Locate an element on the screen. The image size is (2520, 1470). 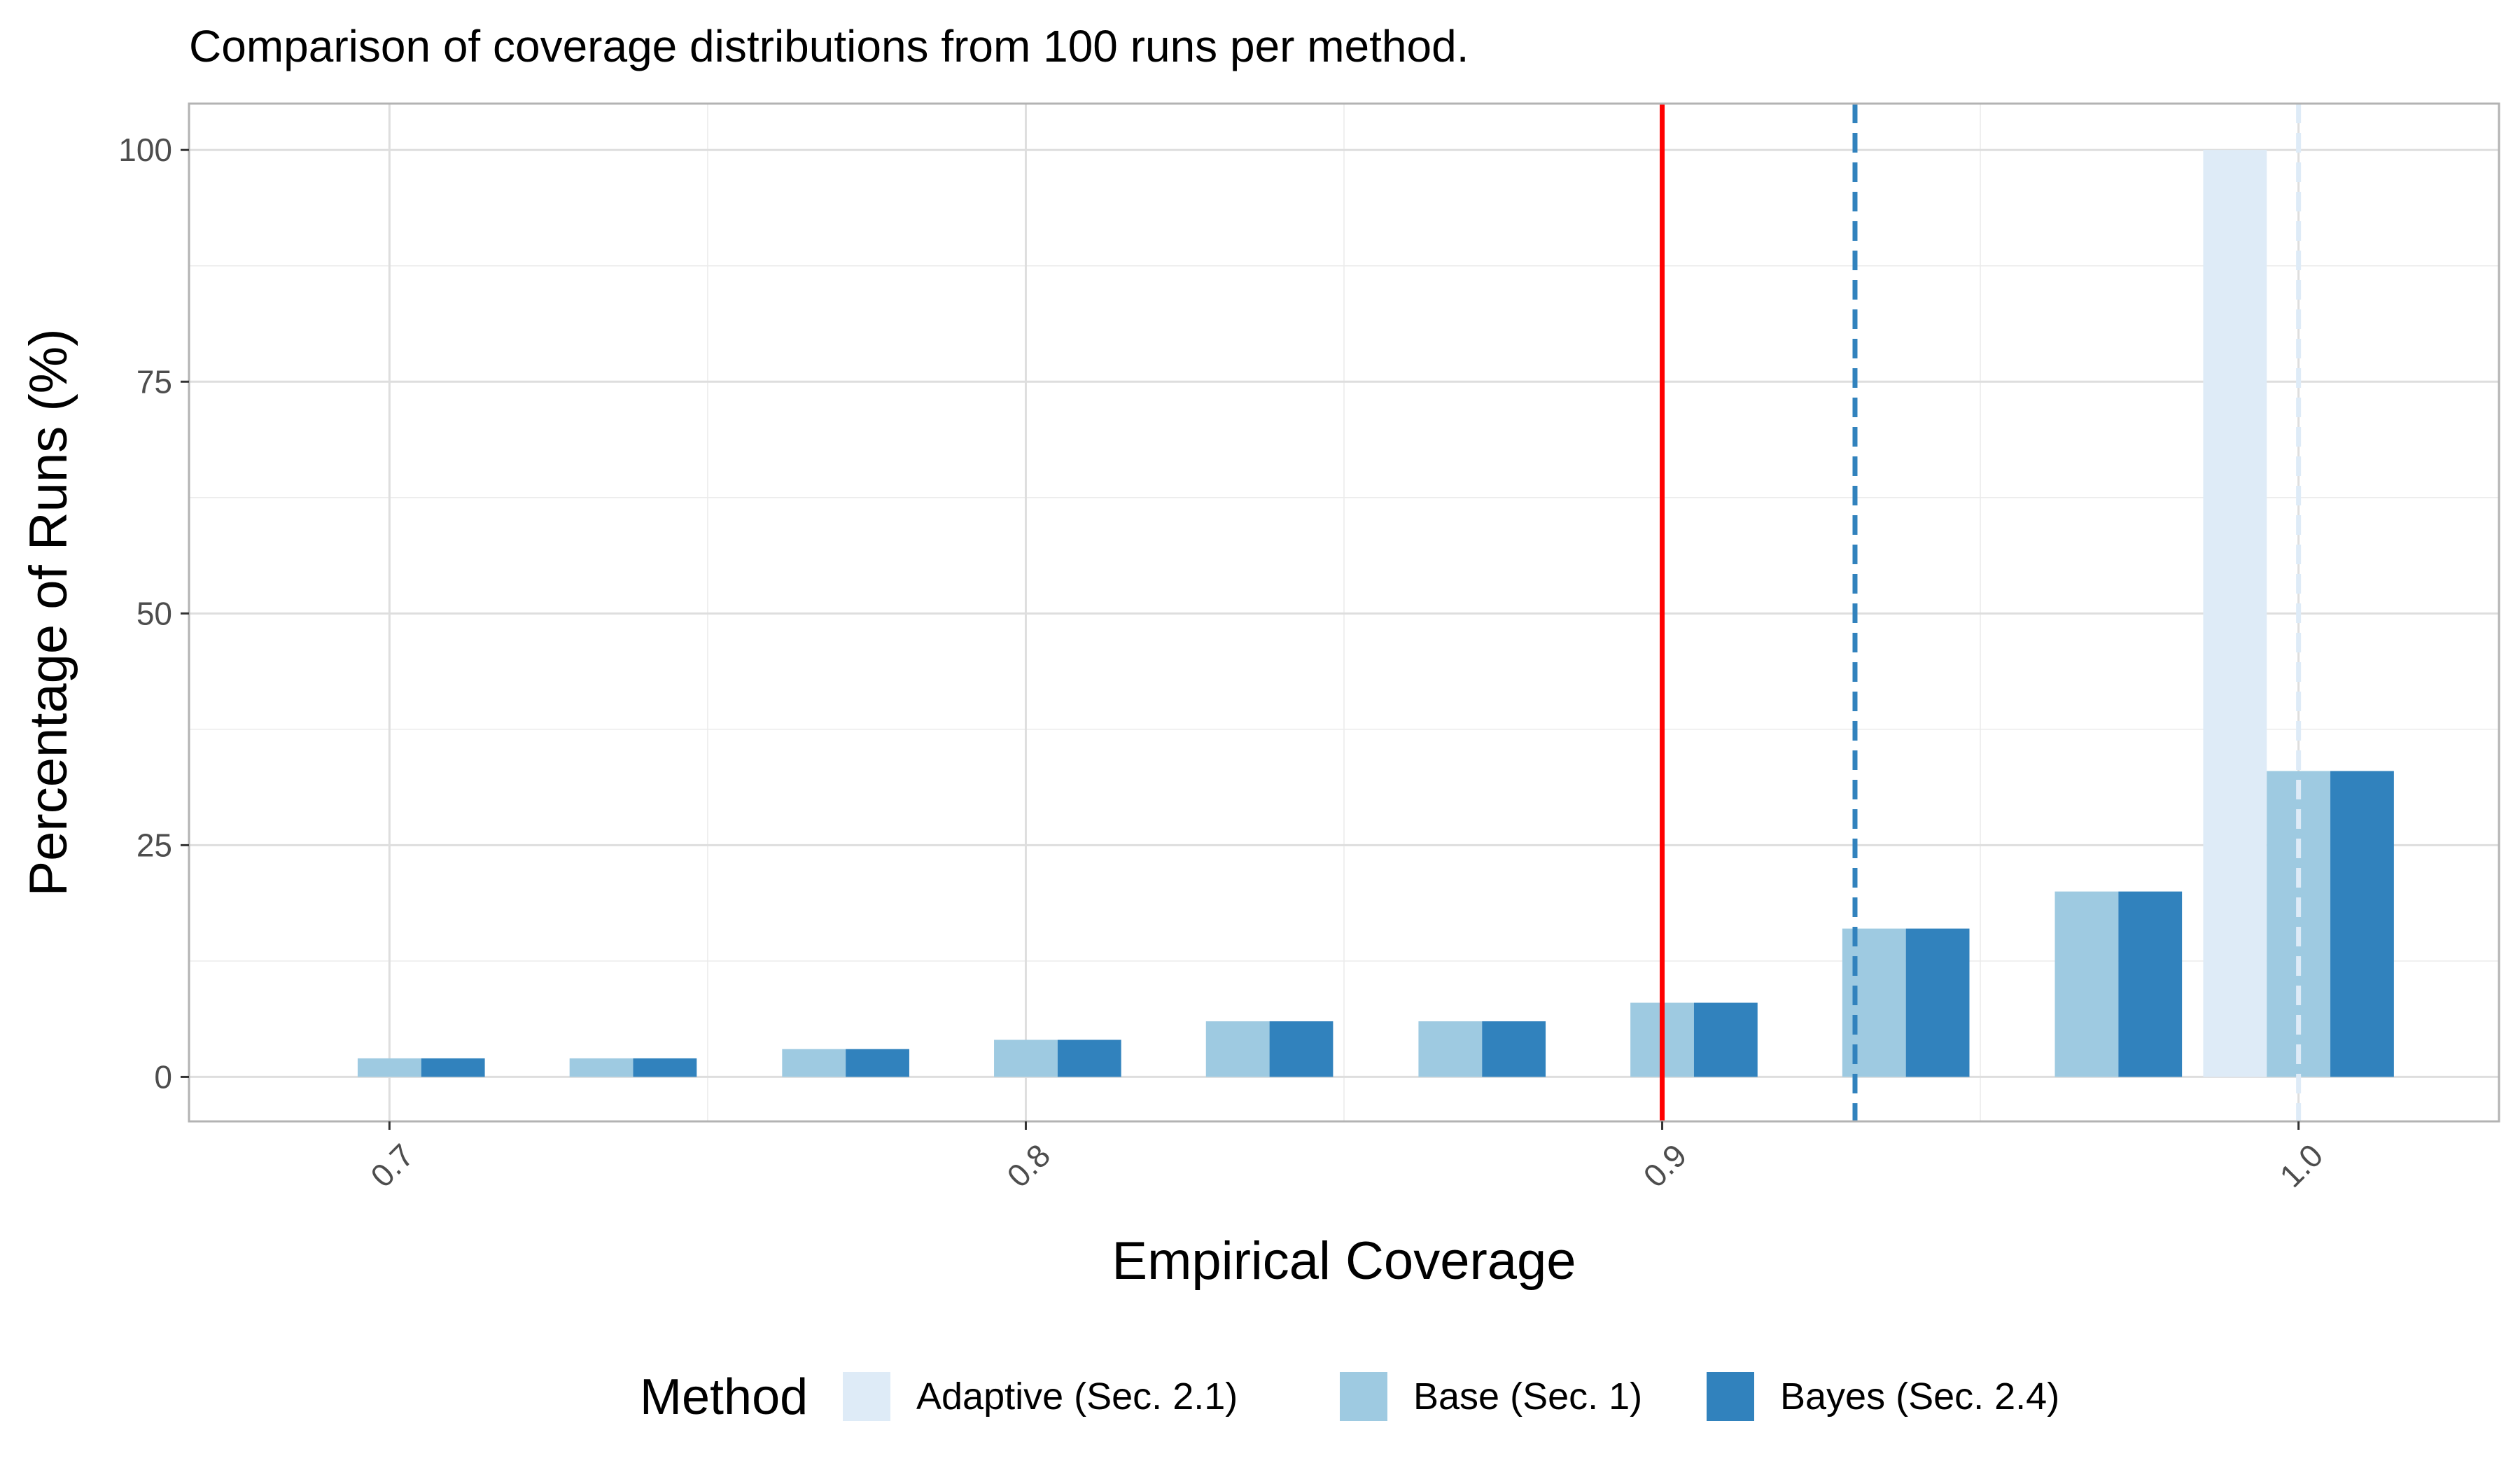
legend-label: Bayes (Sec. 2.4) is located at coordinates (1919, 1397).